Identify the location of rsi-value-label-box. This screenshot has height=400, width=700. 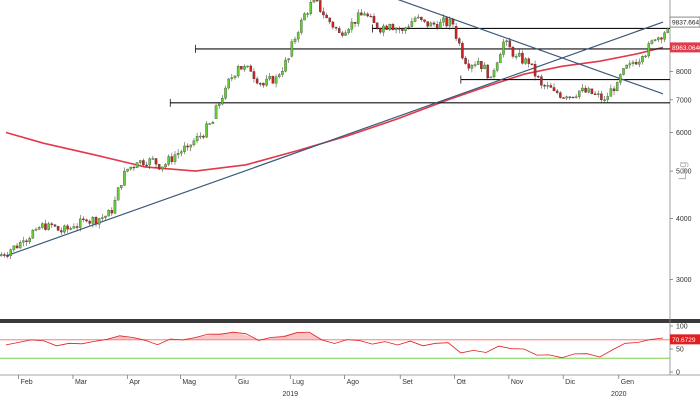
(685, 339).